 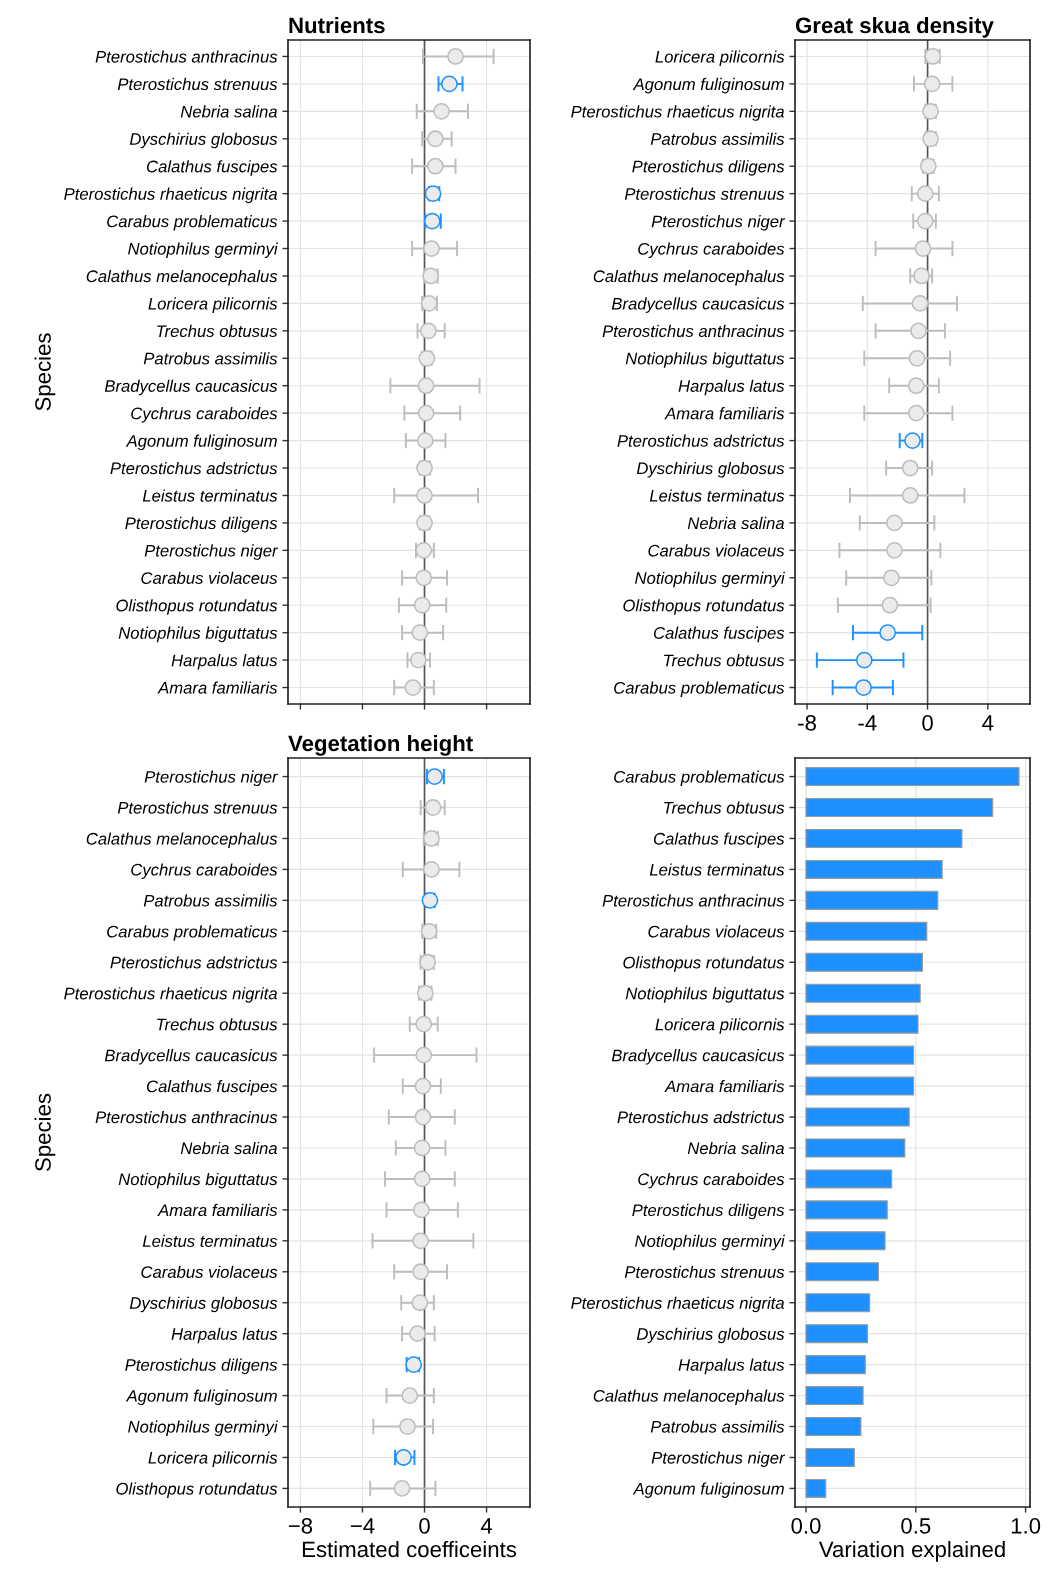 What do you see at coordinates (704, 964) in the screenshot?
I see `y-tick-label: Olisthopus rotundatus` at bounding box center [704, 964].